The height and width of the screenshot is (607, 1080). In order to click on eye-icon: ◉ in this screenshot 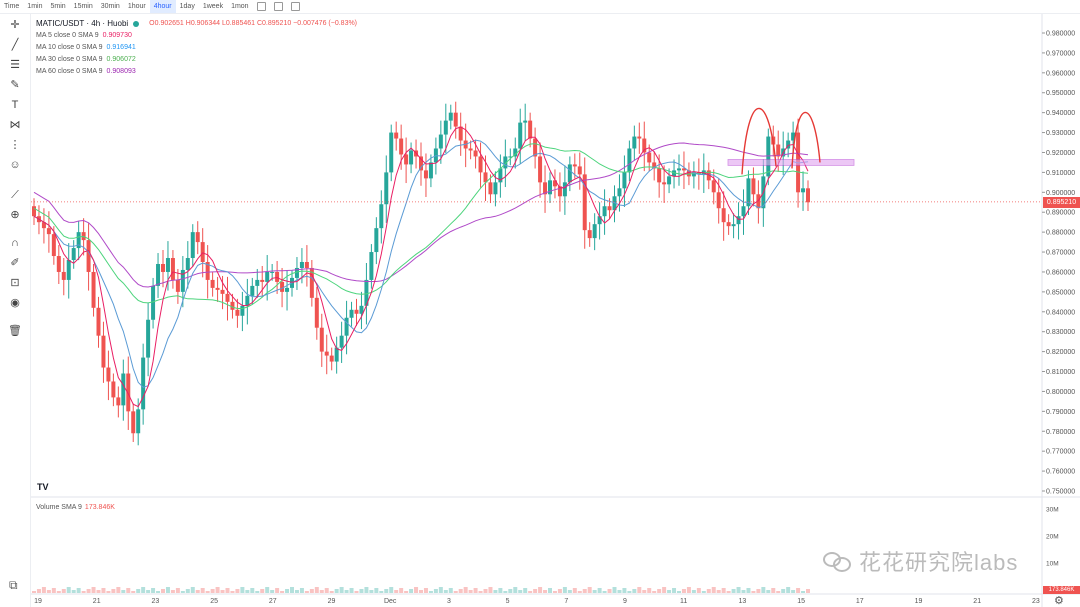, I will do `click(15, 303)`.